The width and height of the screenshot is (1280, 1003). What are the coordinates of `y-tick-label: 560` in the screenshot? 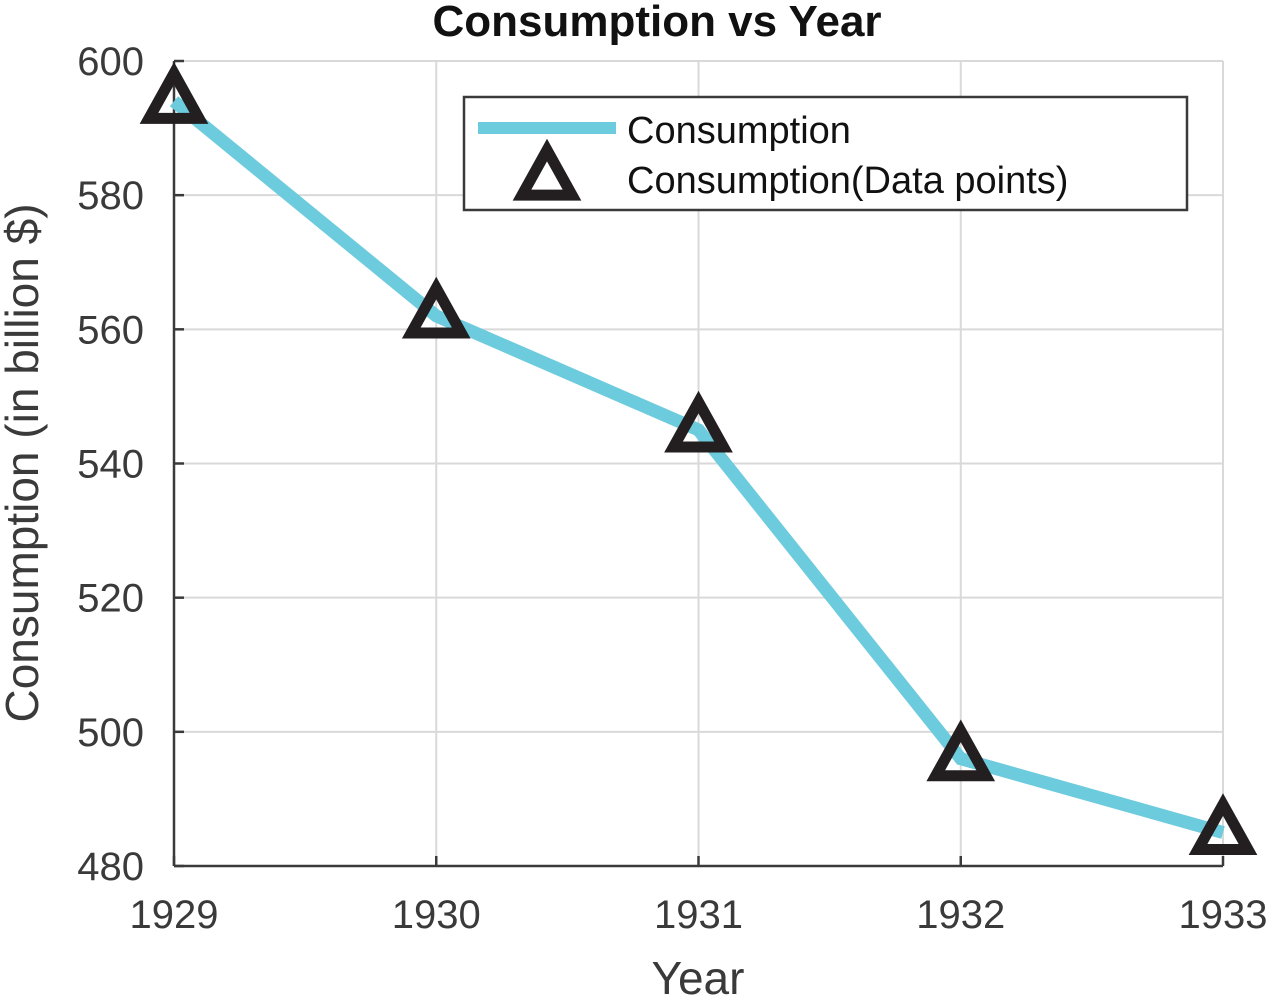 It's located at (110, 330).